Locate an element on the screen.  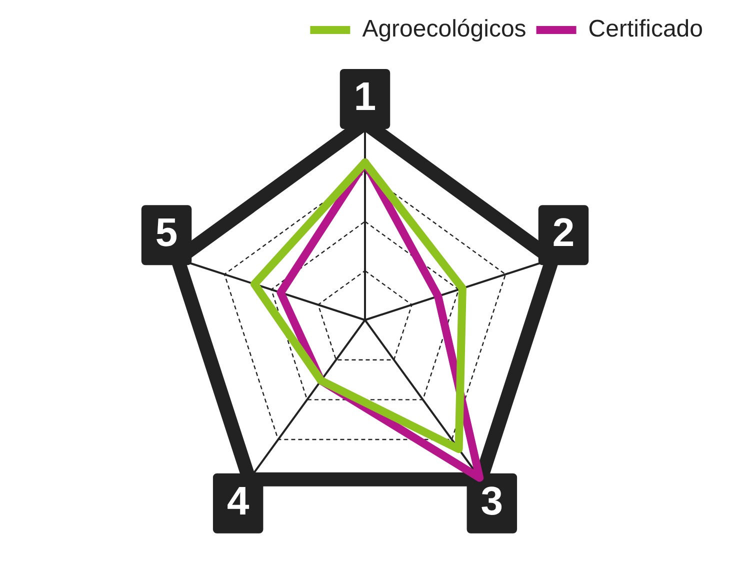
spoke-label: 2 is located at coordinates (563, 233).